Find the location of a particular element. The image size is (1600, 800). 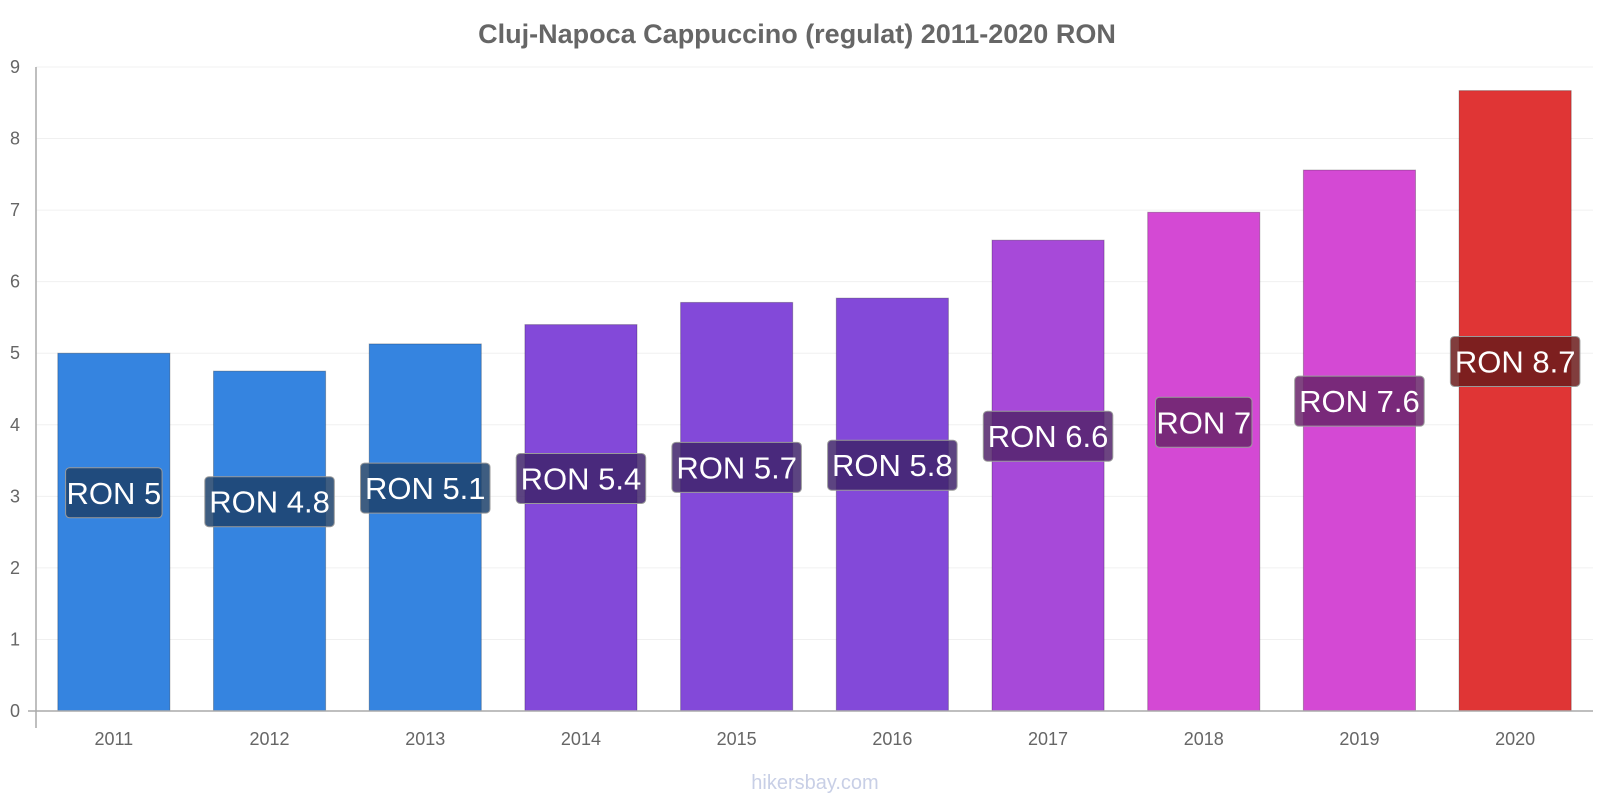

x-tick-label: 2016 is located at coordinates (892, 739).